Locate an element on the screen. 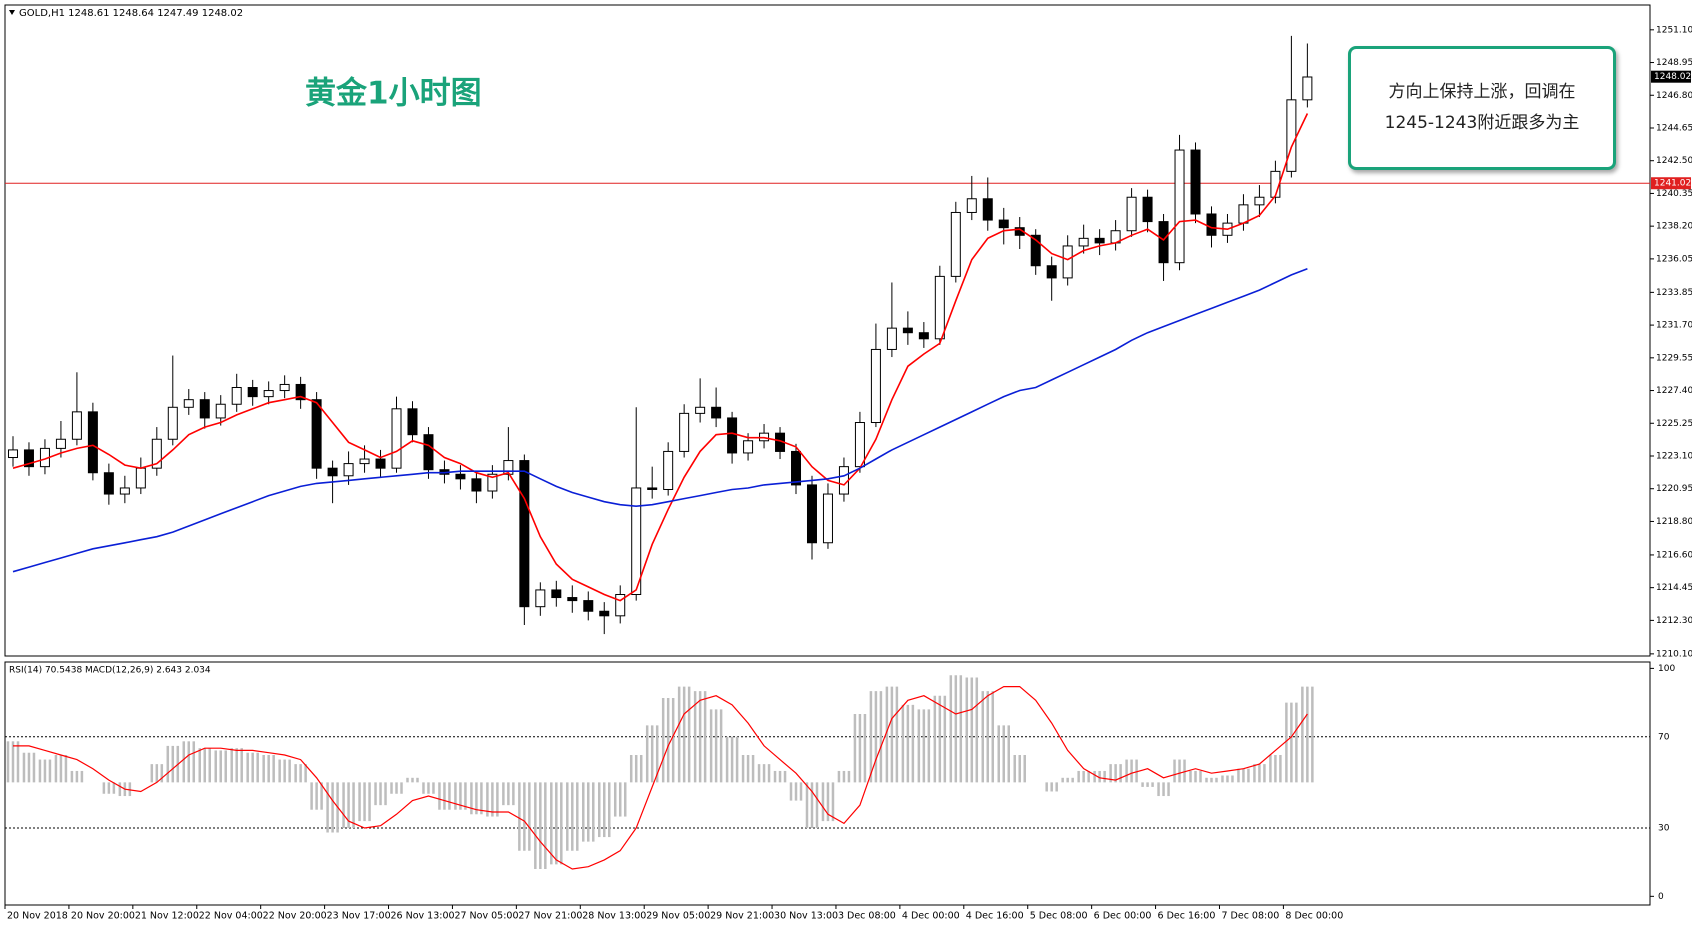  x-tick-label: 6 Dec 16:00 is located at coordinates (1187, 916).